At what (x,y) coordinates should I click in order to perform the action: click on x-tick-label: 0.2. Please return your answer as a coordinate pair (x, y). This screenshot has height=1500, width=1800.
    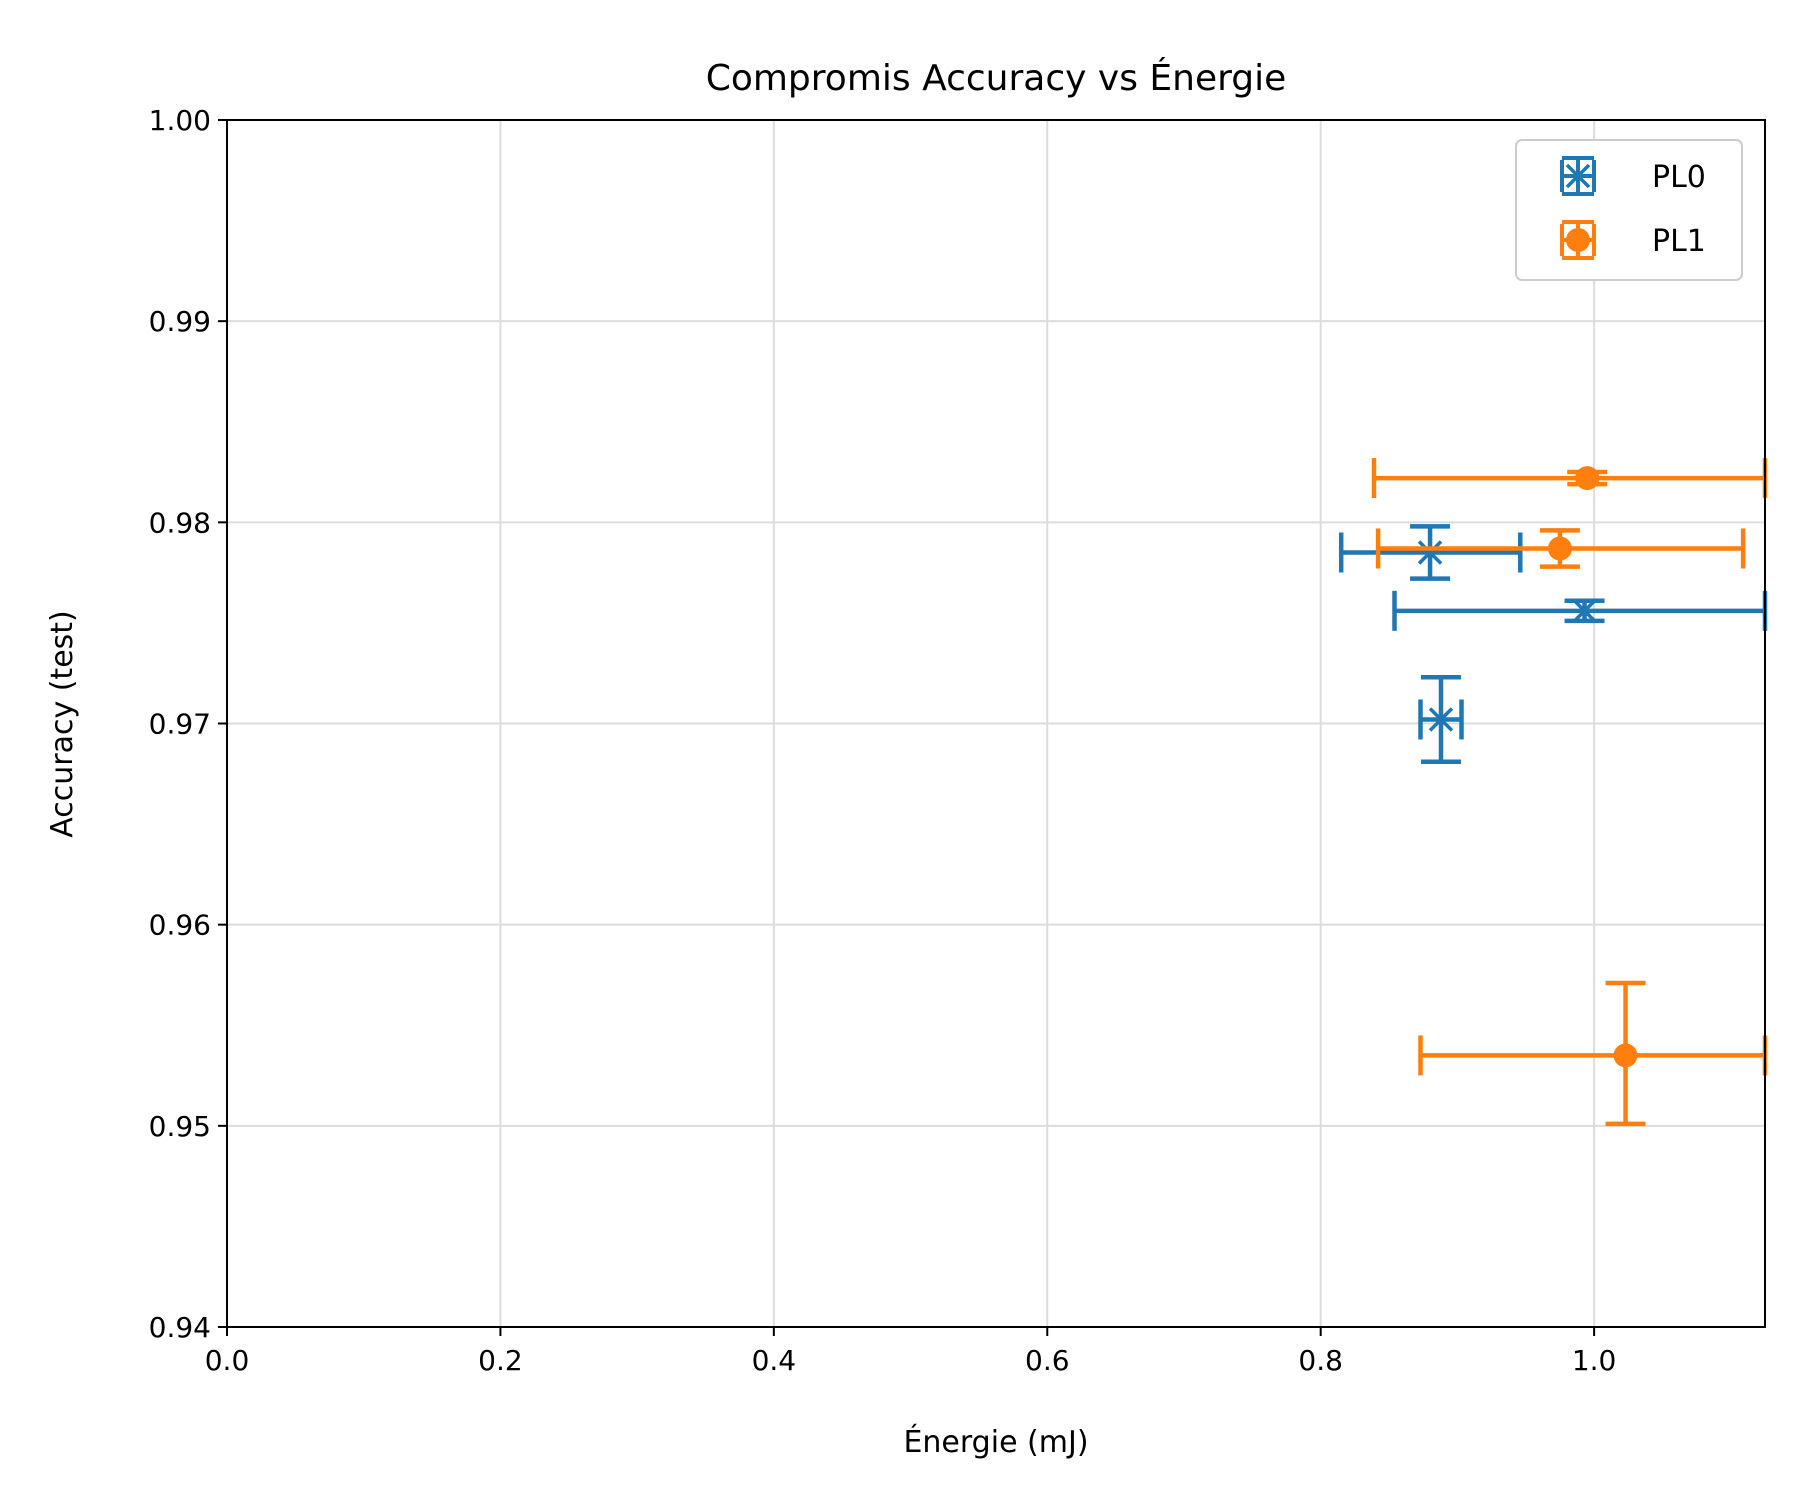
    Looking at the image, I should click on (500, 1360).